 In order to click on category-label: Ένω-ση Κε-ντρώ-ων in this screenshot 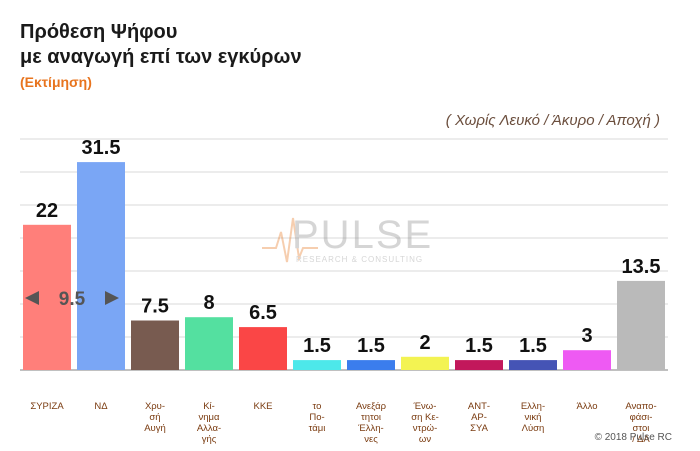, I will do `click(425, 423)`.